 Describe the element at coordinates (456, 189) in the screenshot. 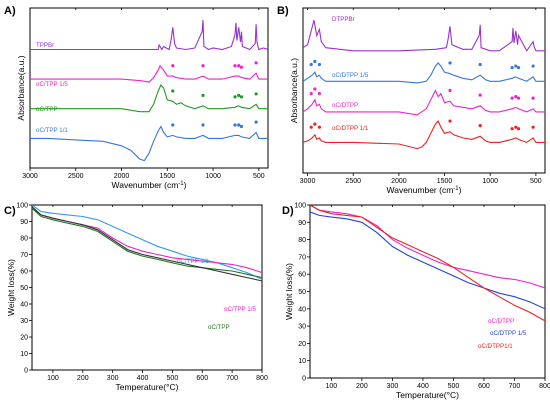

I see `x-axis-title-sup-b: -1` at that location.